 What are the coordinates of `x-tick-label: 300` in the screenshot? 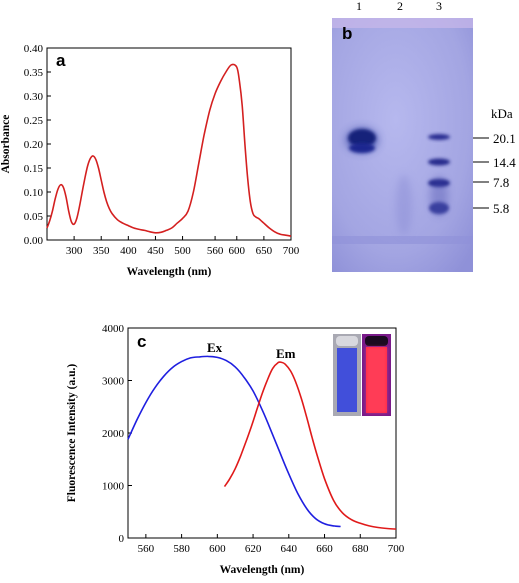 It's located at (74, 251).